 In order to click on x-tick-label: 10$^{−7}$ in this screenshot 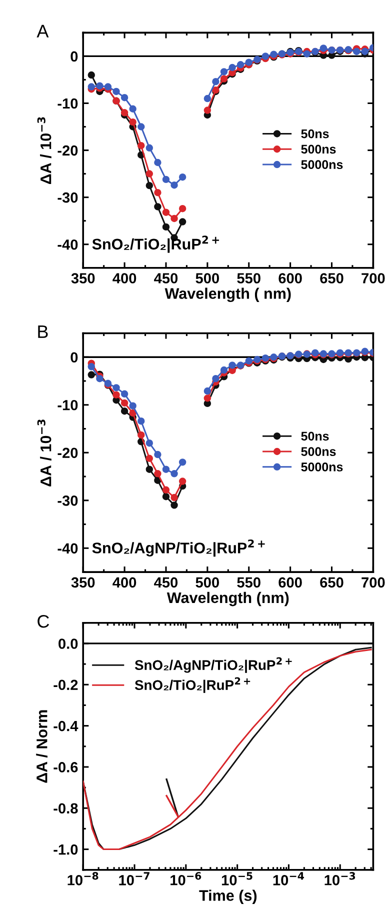, I will do `click(134, 879)`.